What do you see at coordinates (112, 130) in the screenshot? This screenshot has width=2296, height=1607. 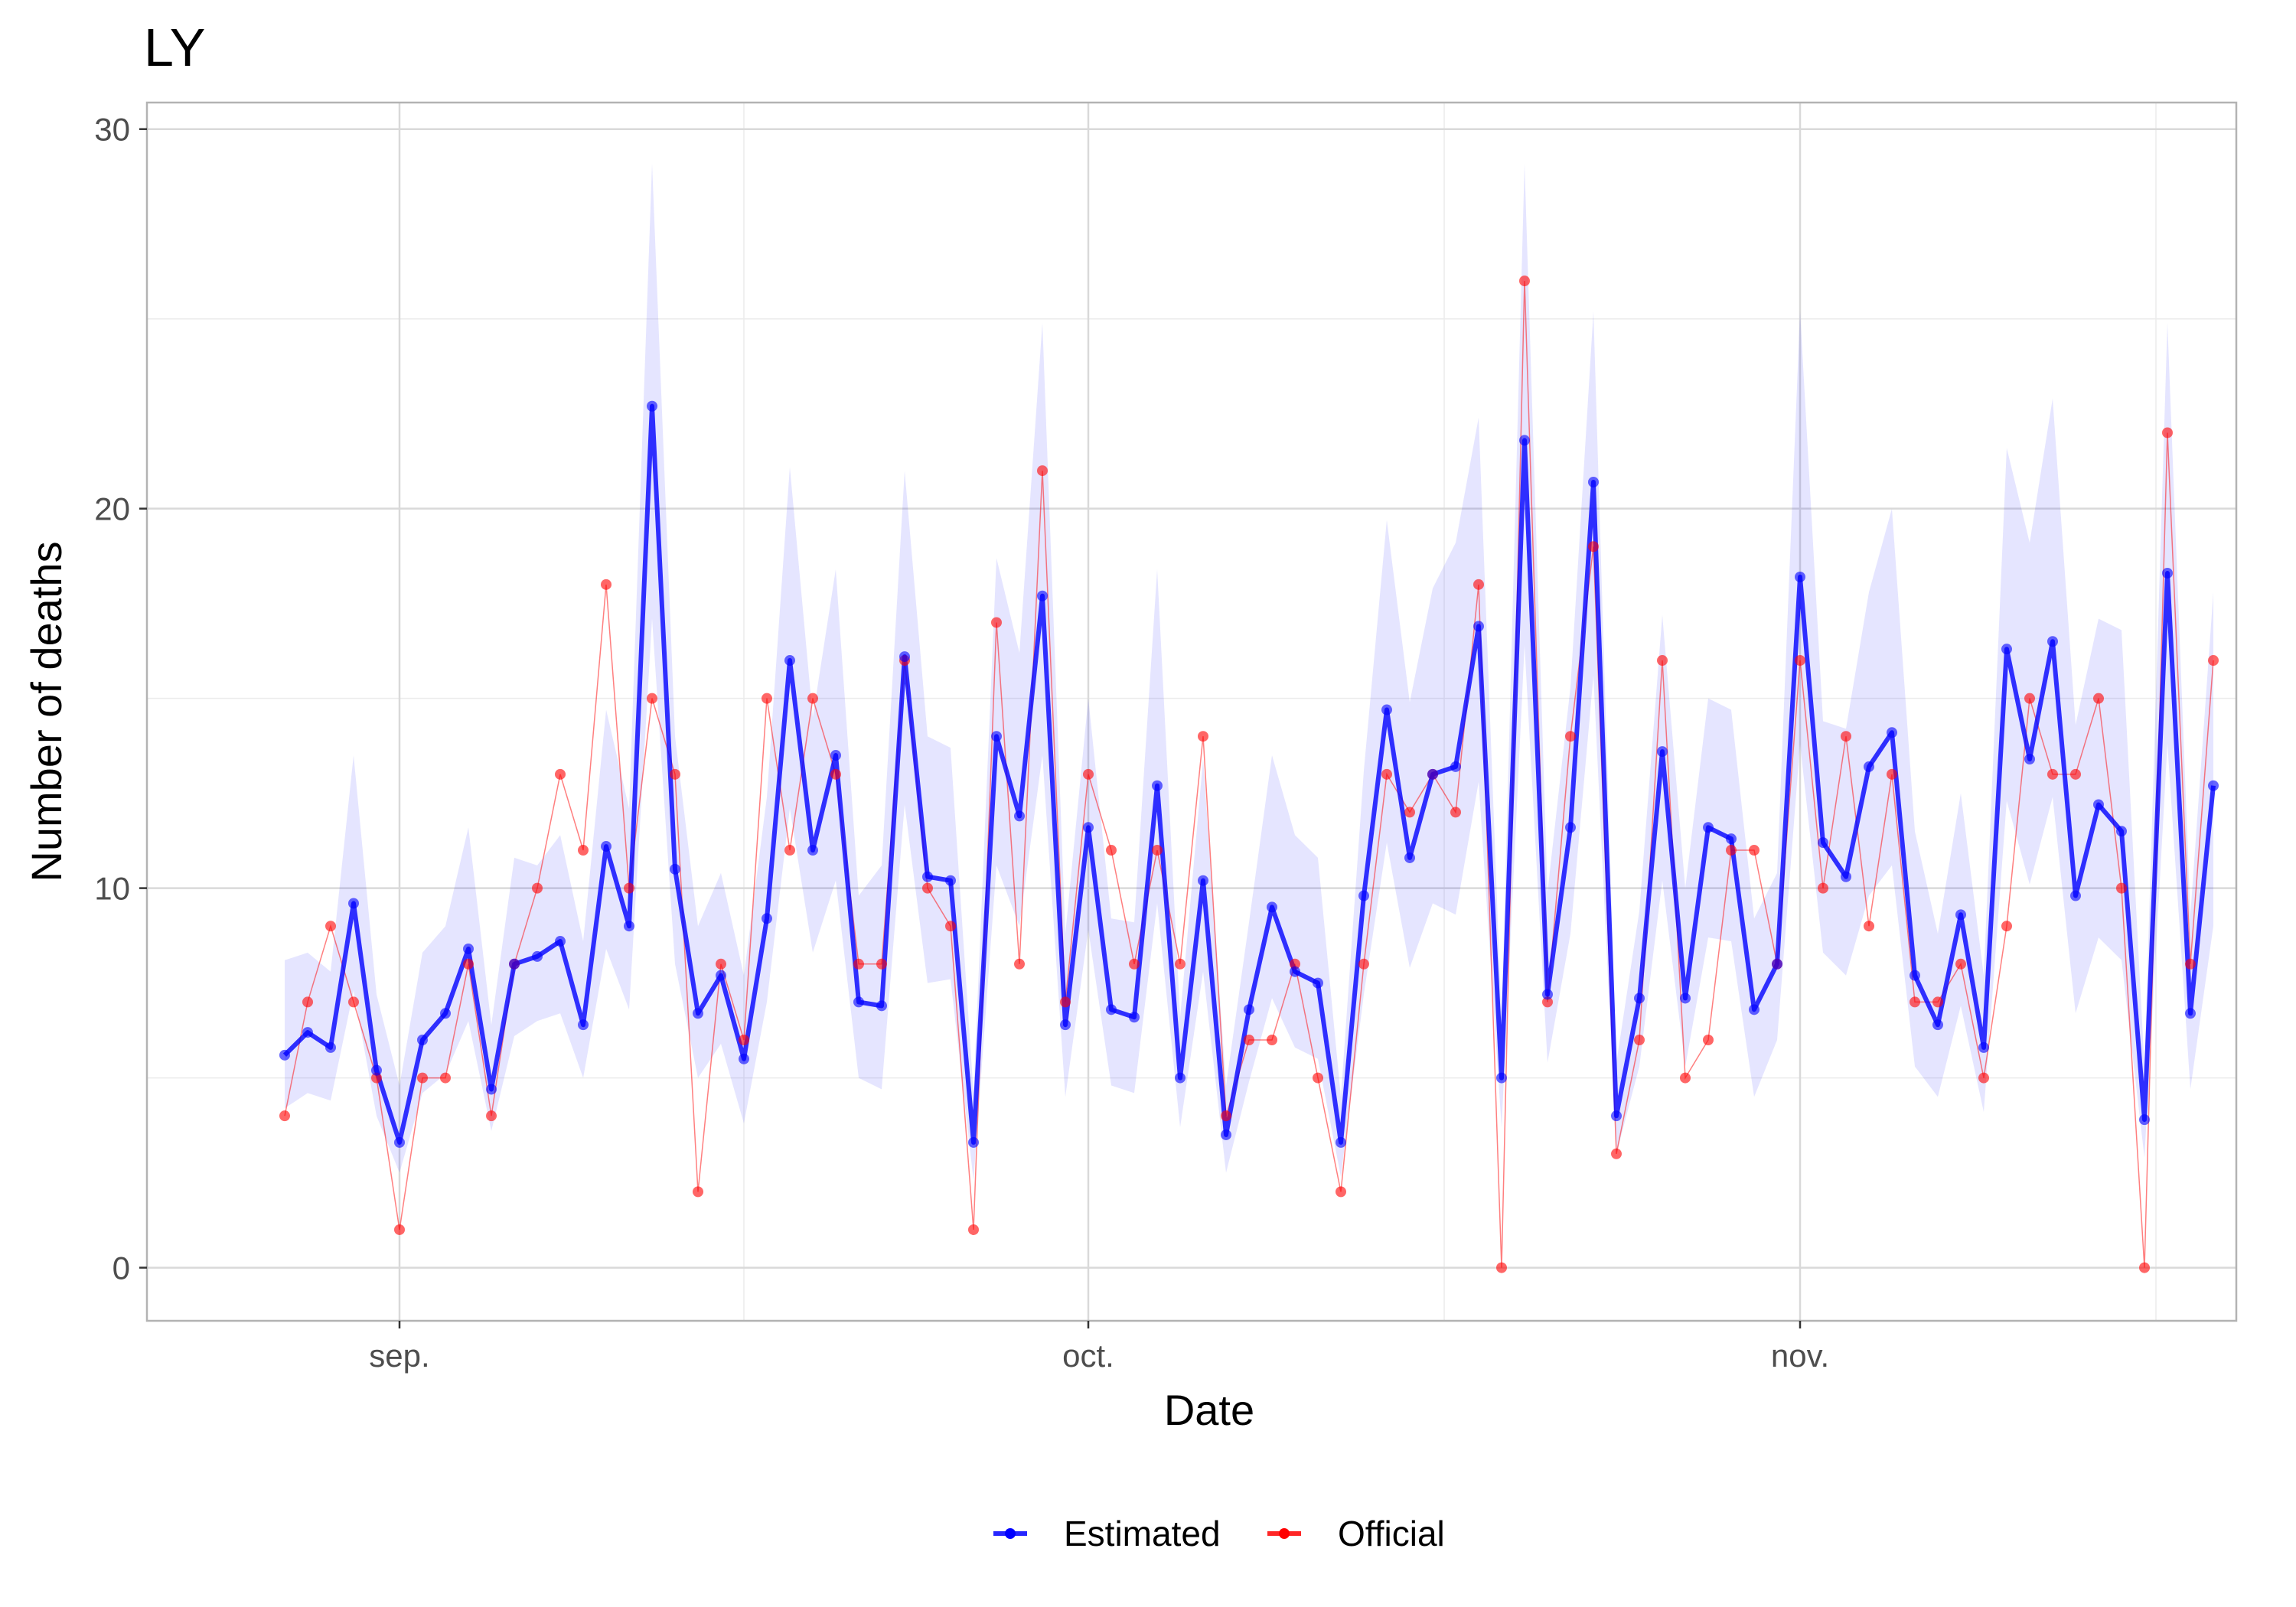 I see `y-tick-label: 30` at bounding box center [112, 130].